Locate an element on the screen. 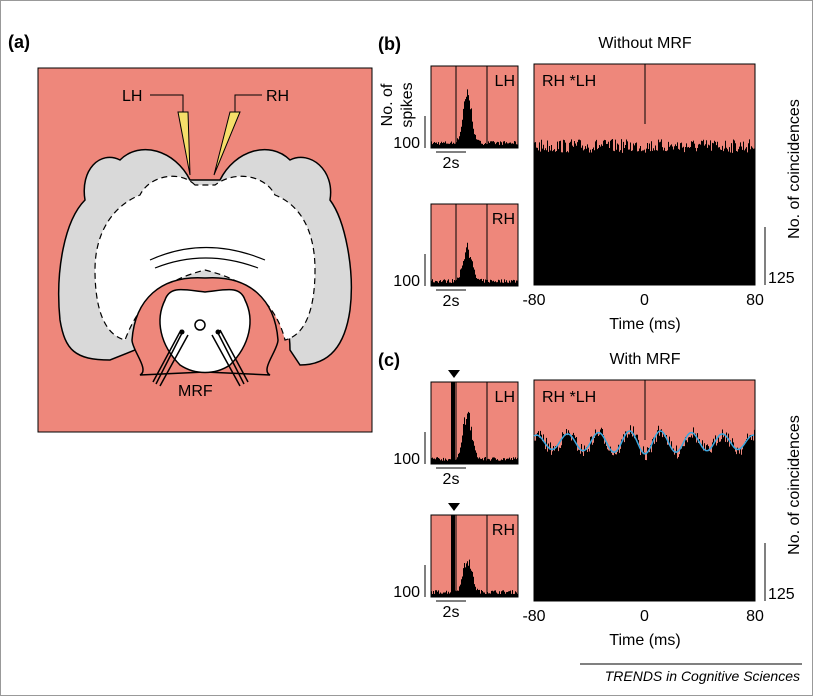 The image size is (813, 696). panel-label: (c) is located at coordinates (389, 360).